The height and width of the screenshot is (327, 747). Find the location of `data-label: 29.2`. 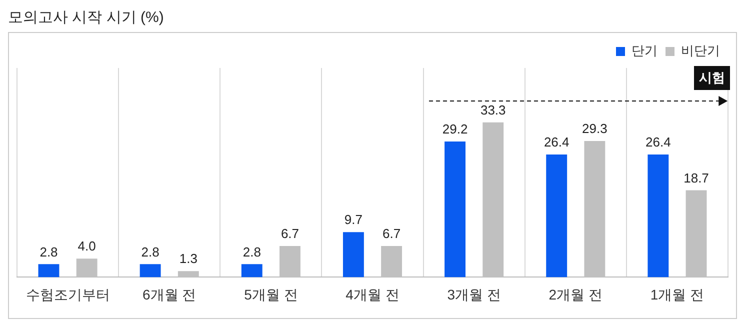

data-label: 29.2 is located at coordinates (455, 129).